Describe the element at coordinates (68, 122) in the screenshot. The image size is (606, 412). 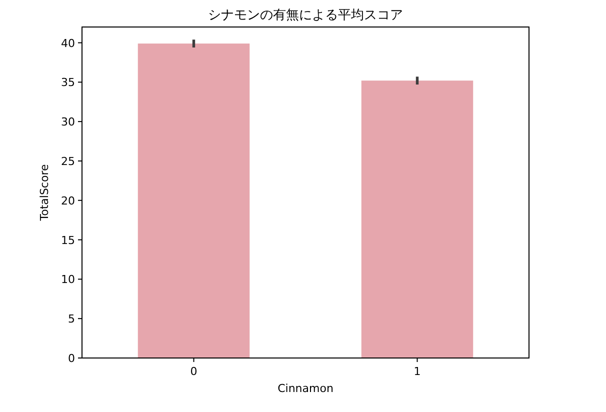
I see `y-tick-label: 30` at that location.